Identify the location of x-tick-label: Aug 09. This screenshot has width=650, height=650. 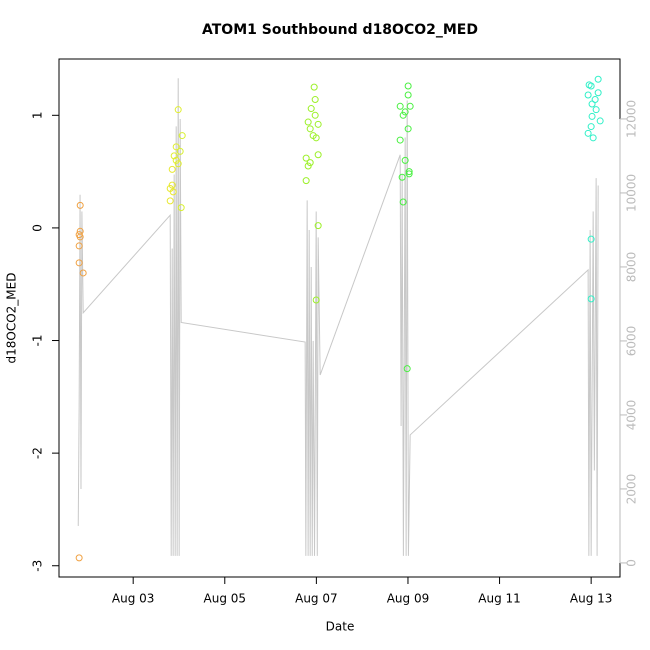
(408, 599).